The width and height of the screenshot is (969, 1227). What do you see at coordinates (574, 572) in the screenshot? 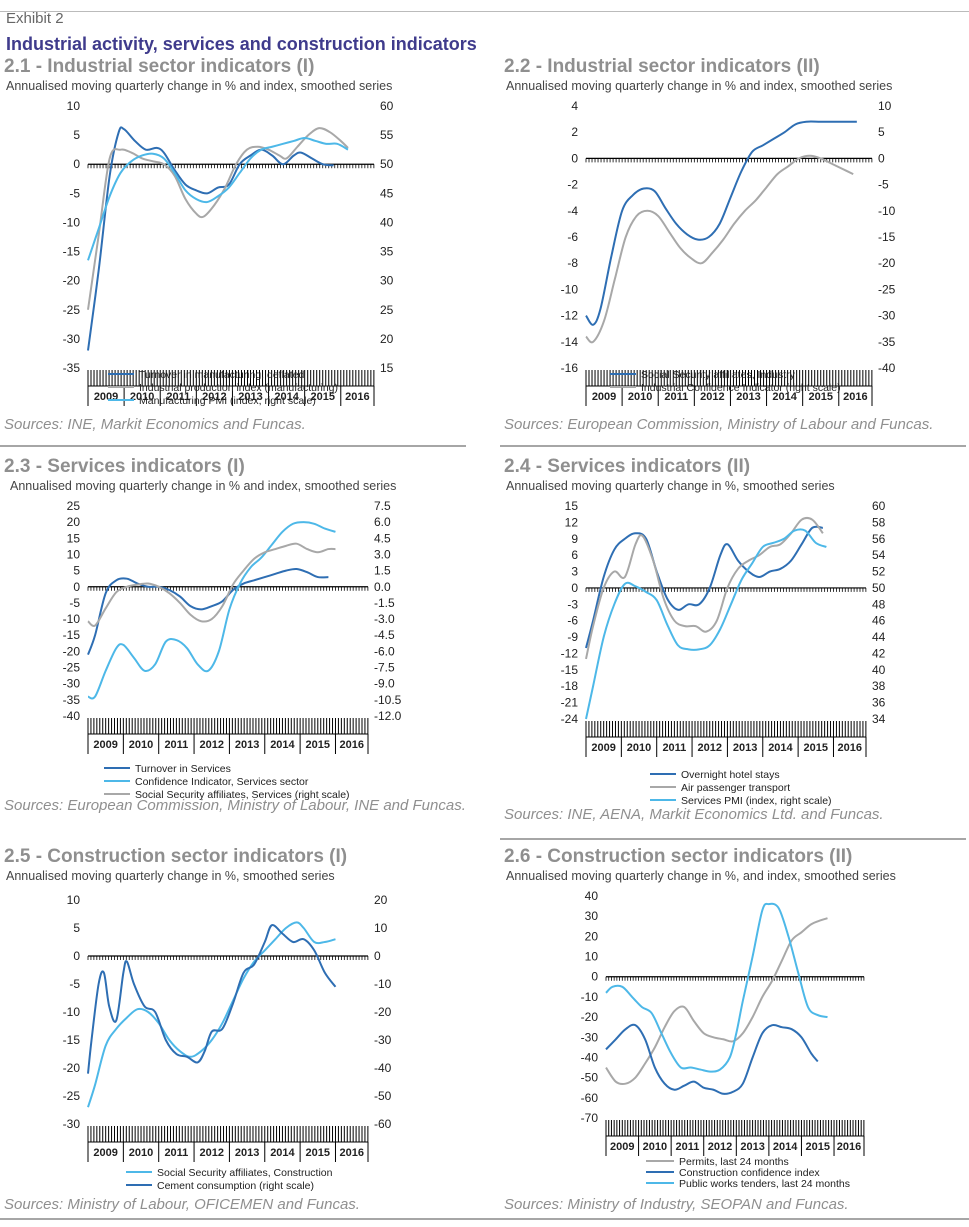
I see `left-tick-label: 3` at bounding box center [574, 572].